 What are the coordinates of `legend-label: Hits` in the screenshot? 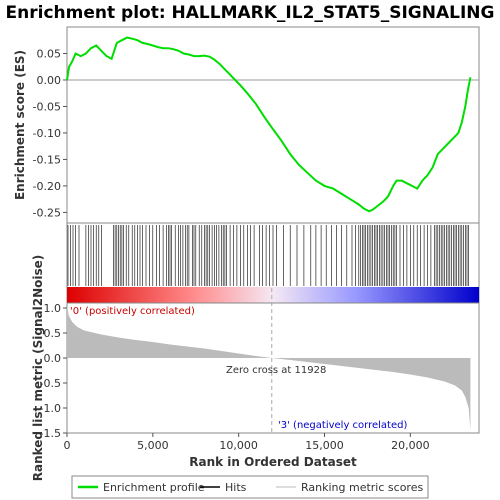 It's located at (236, 487).